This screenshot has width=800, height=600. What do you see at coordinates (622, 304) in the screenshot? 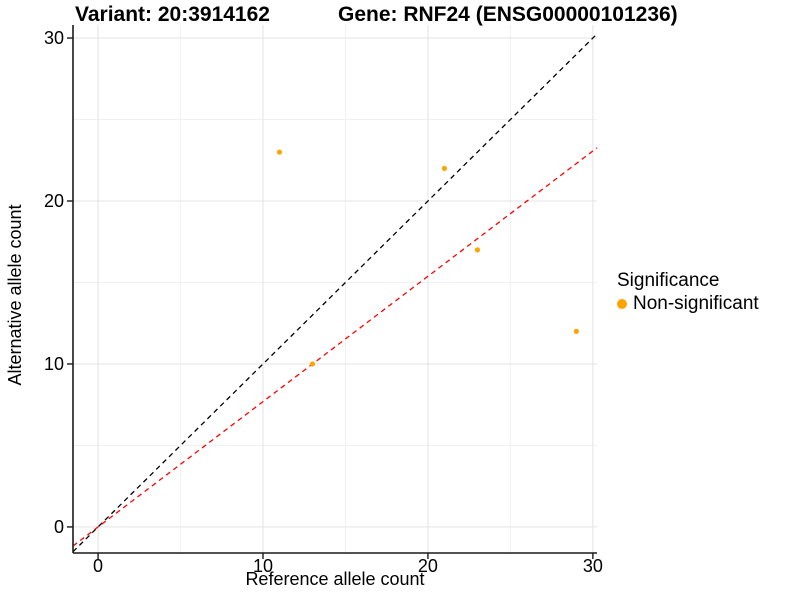
I see `legend-point-icon` at bounding box center [622, 304].